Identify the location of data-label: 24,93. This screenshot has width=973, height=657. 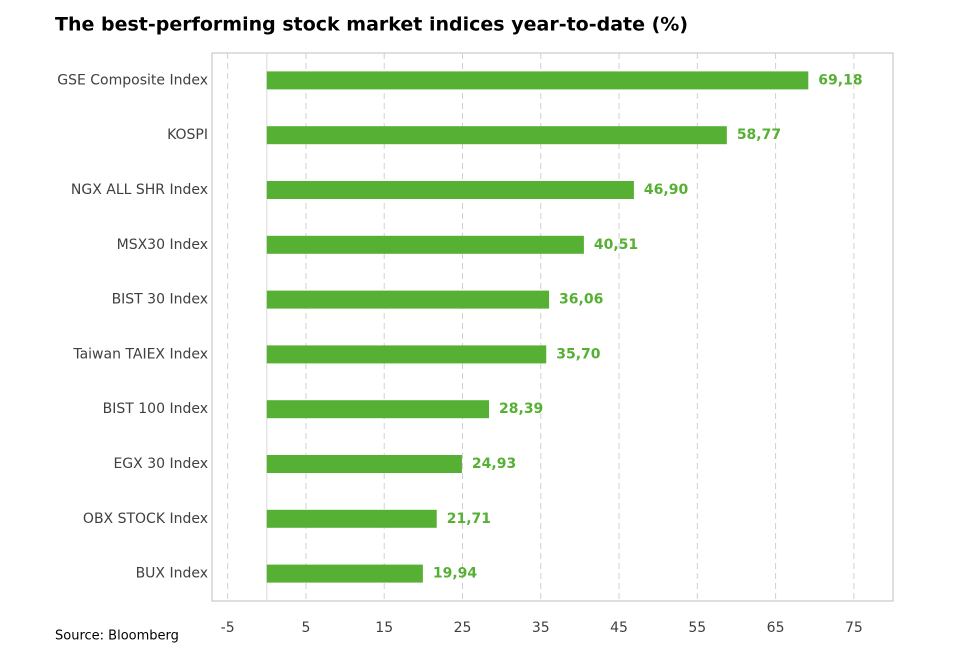
(494, 464).